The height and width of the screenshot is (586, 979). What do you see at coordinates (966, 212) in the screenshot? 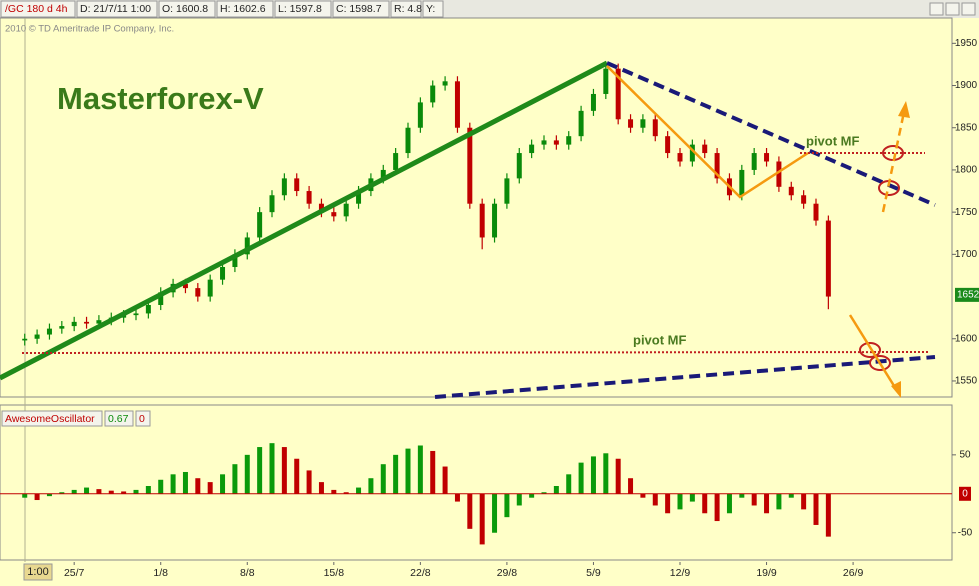
I see `y-tick-label: 1750` at bounding box center [966, 212].